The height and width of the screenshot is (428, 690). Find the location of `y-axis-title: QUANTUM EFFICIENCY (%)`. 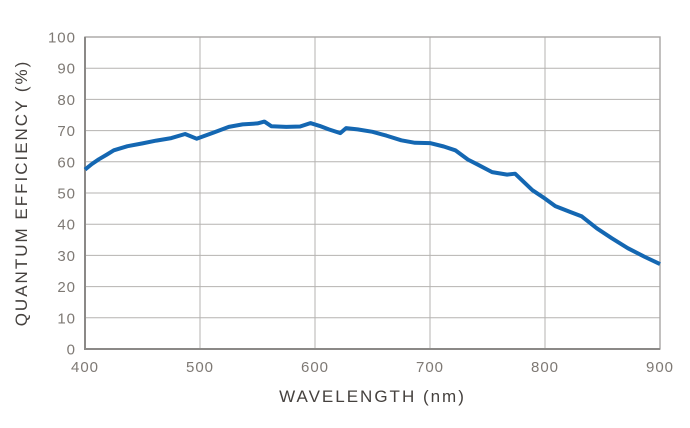

y-axis-title: QUANTUM EFFICIENCY (%) is located at coordinates (21, 193).